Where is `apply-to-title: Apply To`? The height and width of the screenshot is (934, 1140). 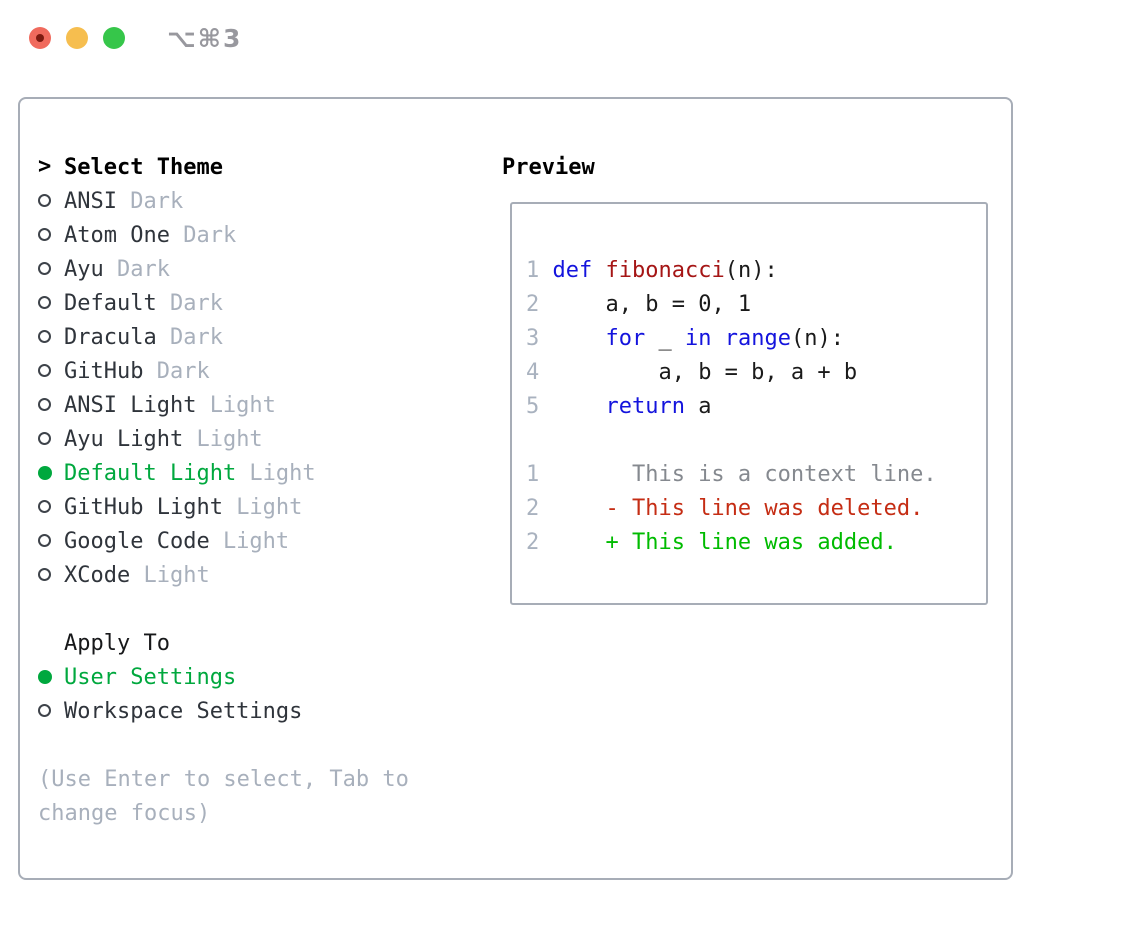
apply-to-title: Apply To is located at coordinates (117, 643).